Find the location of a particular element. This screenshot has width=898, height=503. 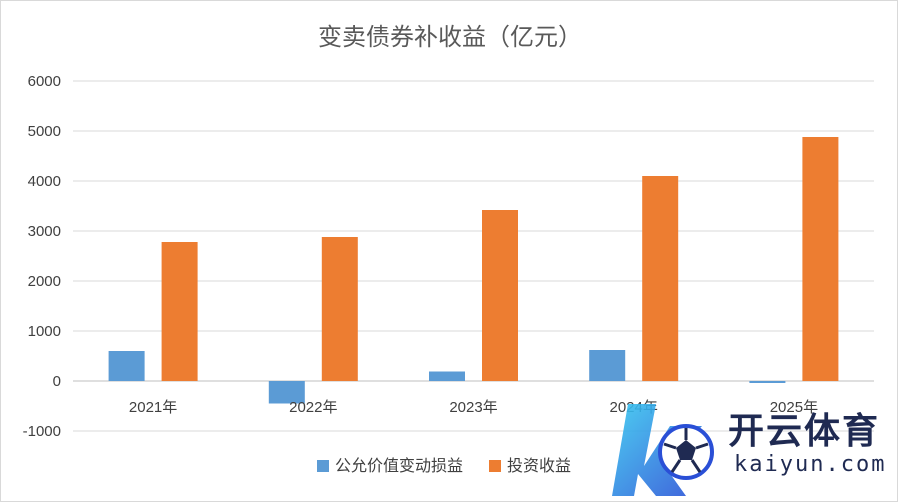

y-tick-label: -1000 is located at coordinates (42, 431).